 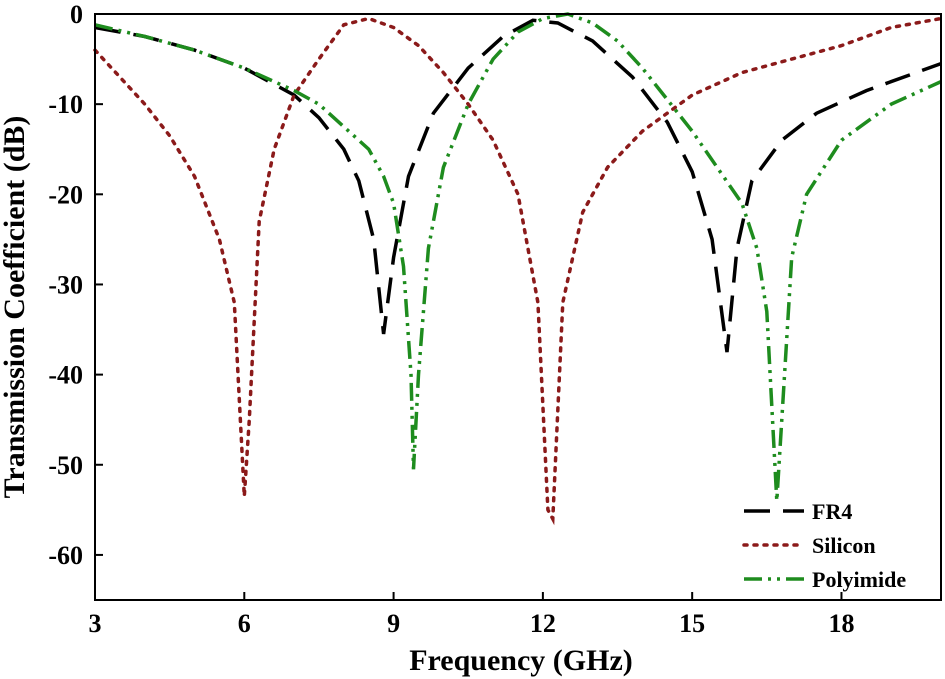 What do you see at coordinates (65, 104) in the screenshot?
I see `y-tick-label: -10` at bounding box center [65, 104].